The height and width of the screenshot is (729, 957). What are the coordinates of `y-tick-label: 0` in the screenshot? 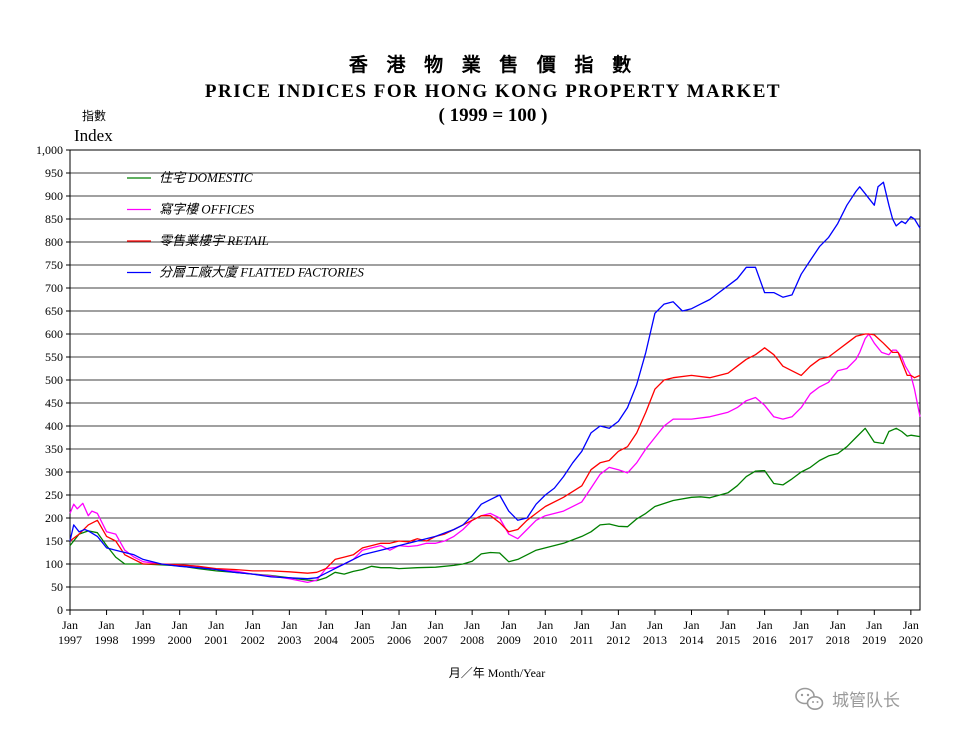 It's located at (60, 610).